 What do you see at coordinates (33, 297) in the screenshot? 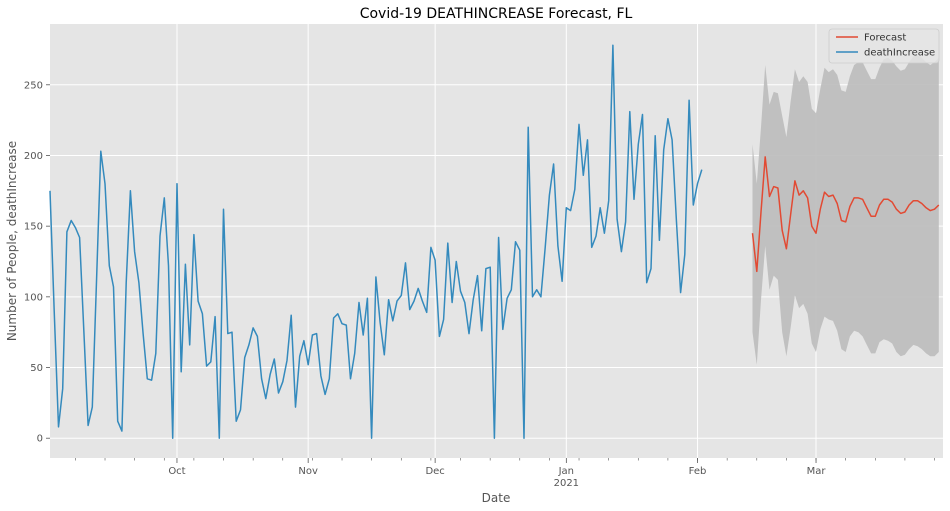
I see `y-tick-label: 100` at bounding box center [33, 297].